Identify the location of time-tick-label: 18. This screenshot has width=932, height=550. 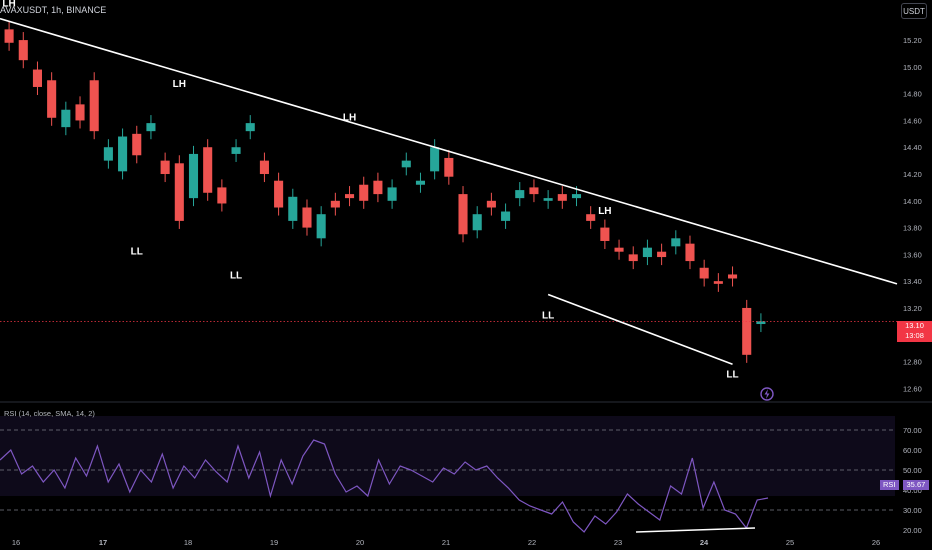
(188, 542).